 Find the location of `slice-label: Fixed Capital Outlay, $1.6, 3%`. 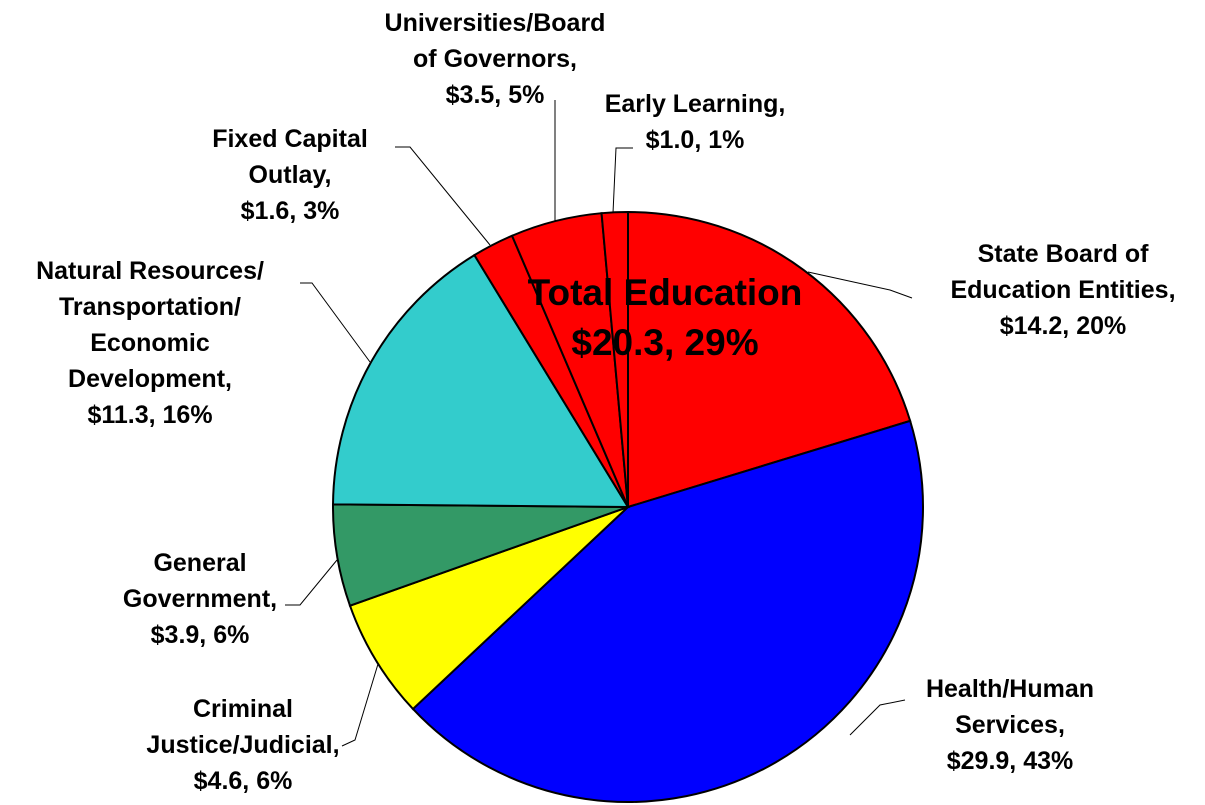

slice-label: Fixed Capital Outlay, $1.6, 3% is located at coordinates (290, 175).